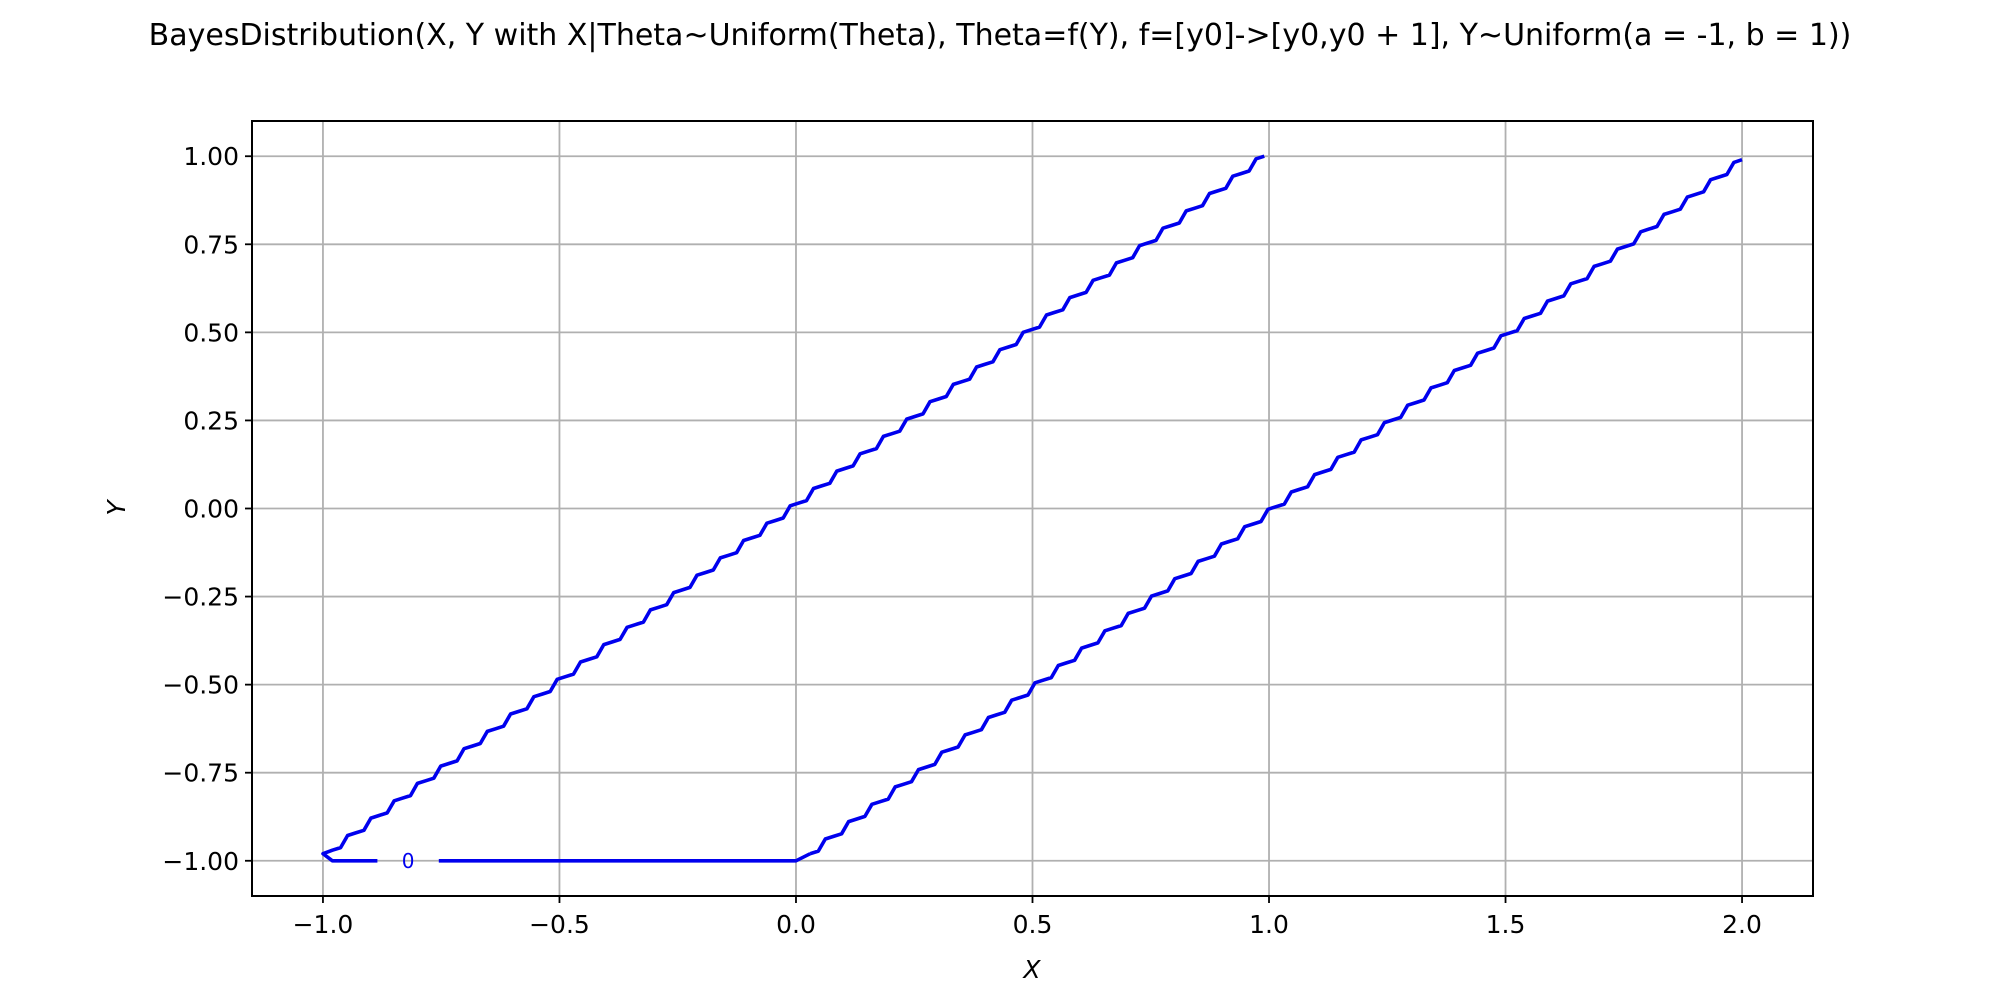 This screenshot has width=2000, height=1000. What do you see at coordinates (211, 156) in the screenshot?
I see `y-tick-label: 1.00` at bounding box center [211, 156].